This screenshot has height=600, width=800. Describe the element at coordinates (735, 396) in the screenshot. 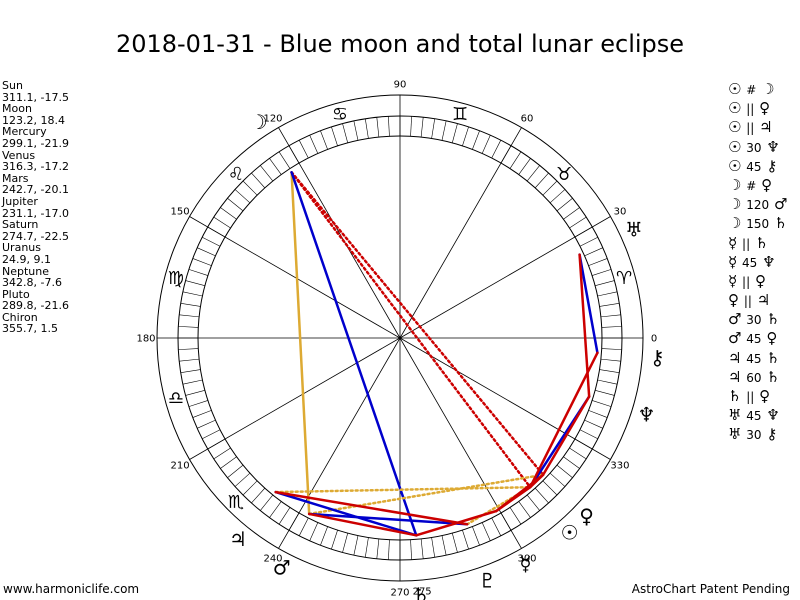

I see `aspect-planet-a: ♄` at that location.